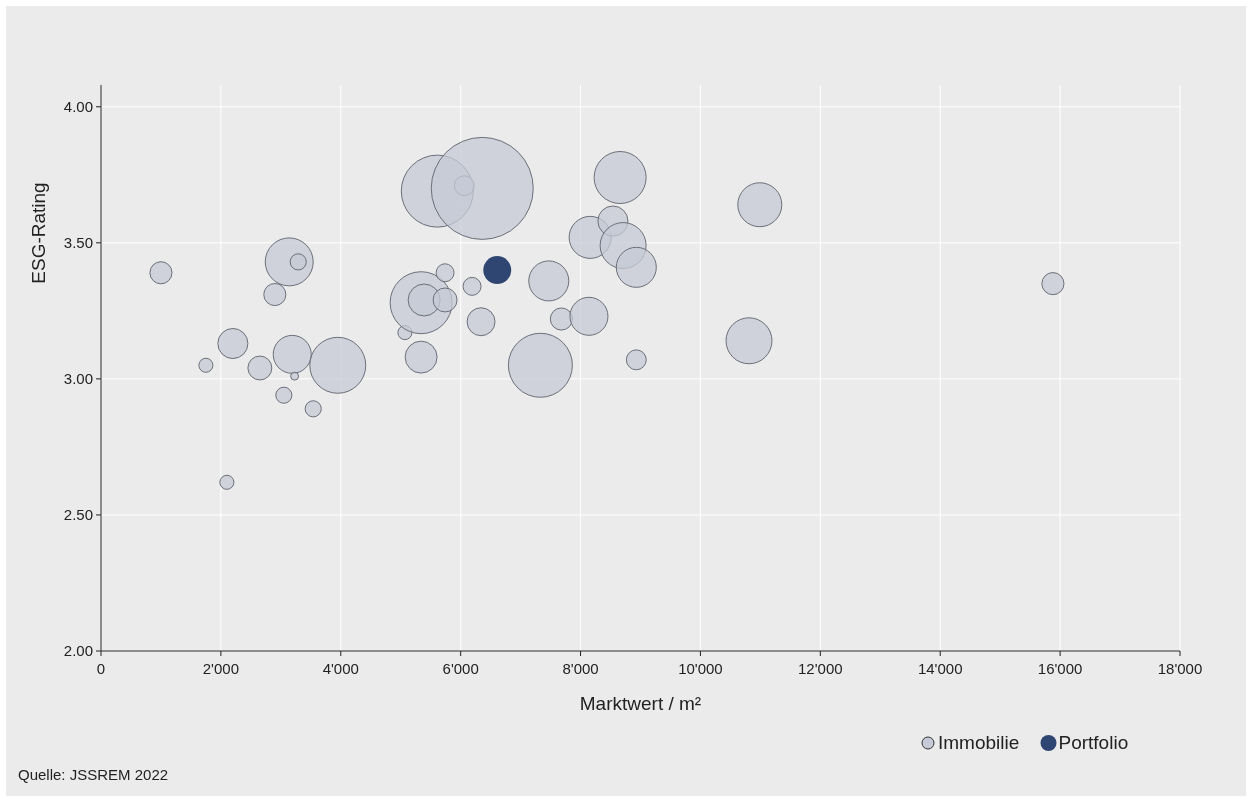 Image resolution: width=1252 pixels, height=798 pixels. Describe the element at coordinates (78, 378) in the screenshot. I see `y-tick-label: 3.00` at that location.